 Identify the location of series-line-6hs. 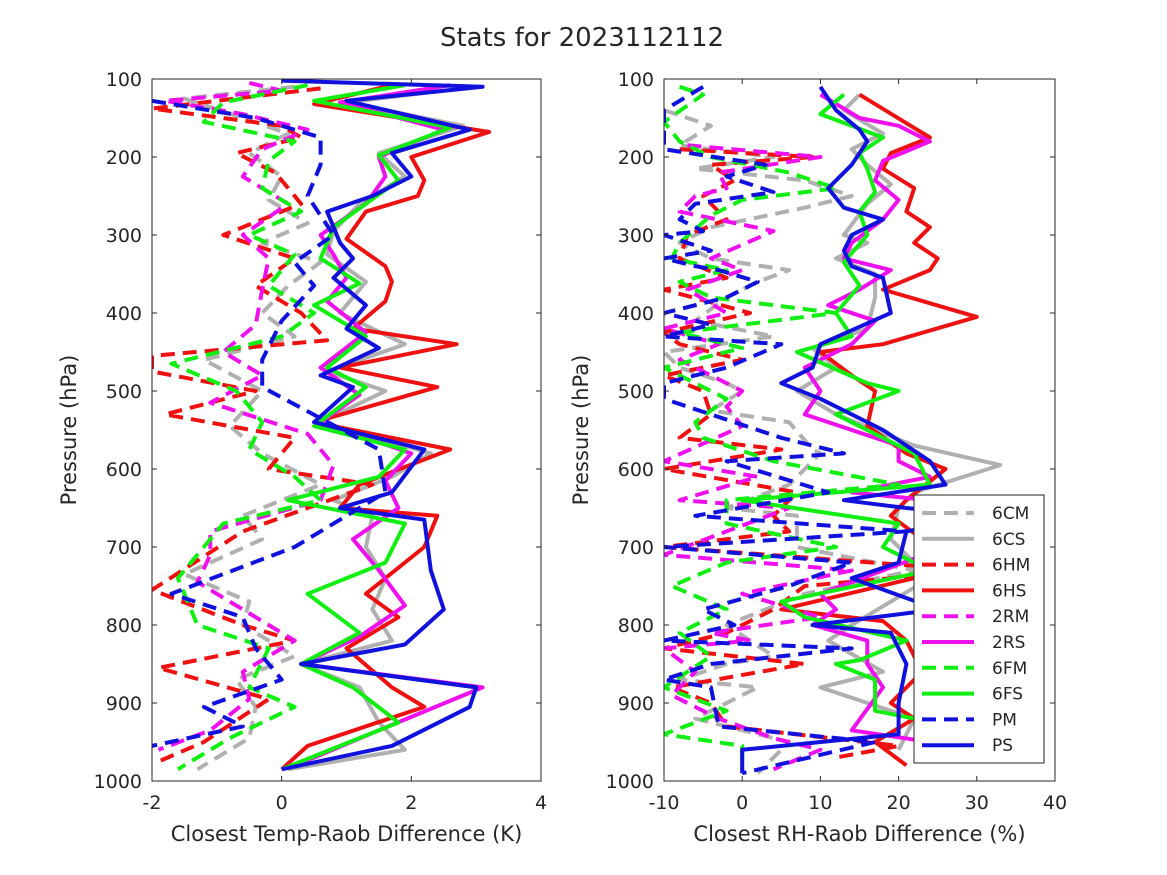
(386, 427).